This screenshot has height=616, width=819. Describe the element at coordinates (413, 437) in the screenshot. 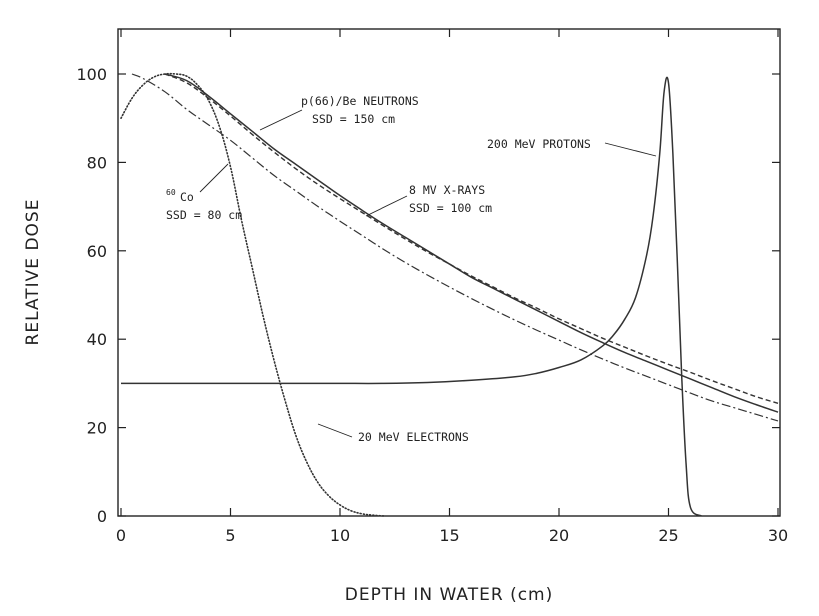

I see `electrons-label: 20 MeV ELECTRONS` at that location.